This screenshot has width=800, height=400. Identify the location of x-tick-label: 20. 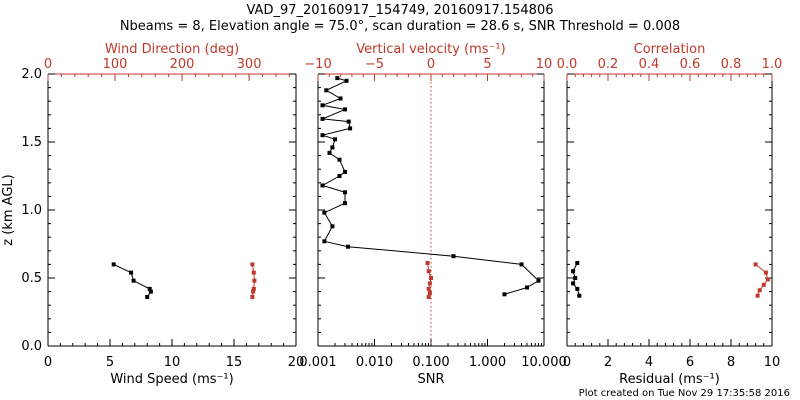
(296, 362).